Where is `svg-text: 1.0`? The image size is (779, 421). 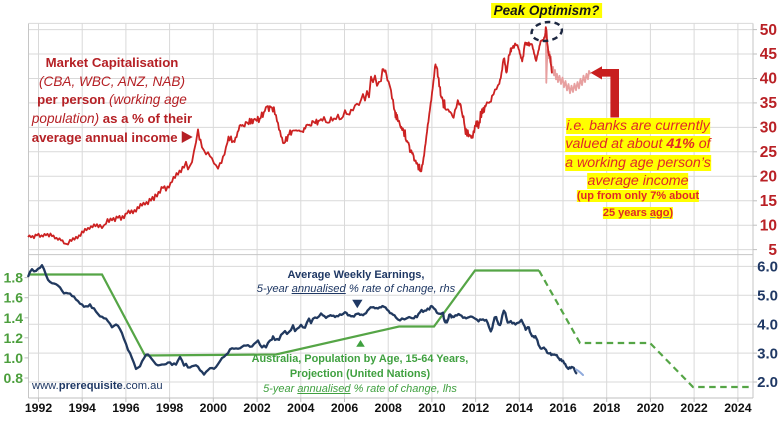
svg-text: 1.0 is located at coordinates (14, 358).